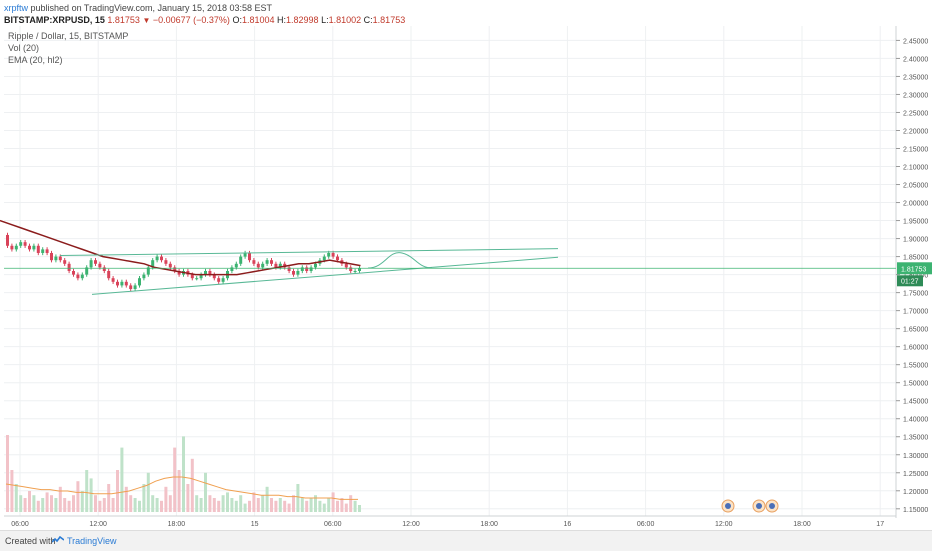 The height and width of the screenshot is (551, 932). What do you see at coordinates (915, 131) in the screenshot?
I see `y-tick-label: 2.20000` at bounding box center [915, 131].